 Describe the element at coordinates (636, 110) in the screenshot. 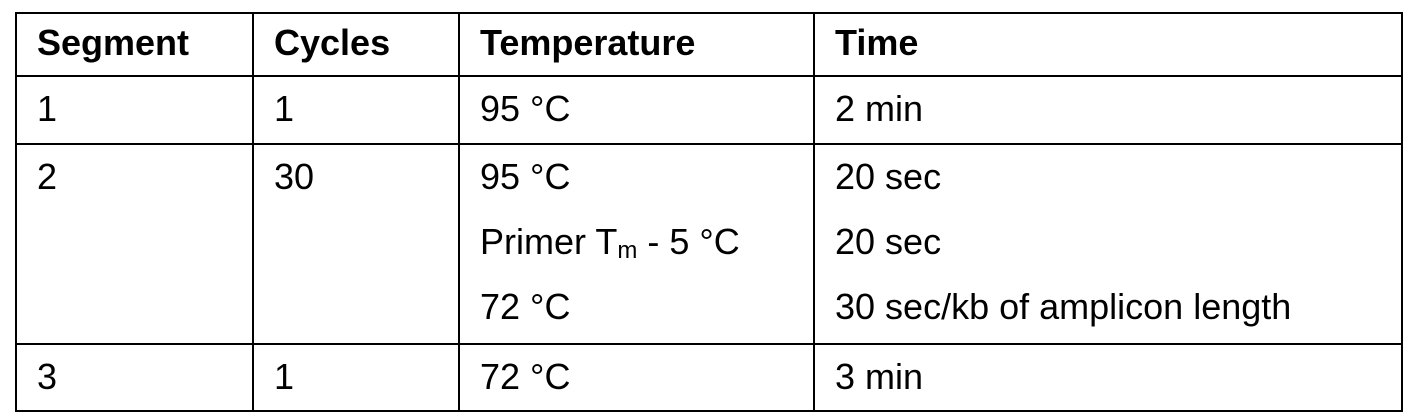

I see `temperature-cell: 95 °C` at that location.